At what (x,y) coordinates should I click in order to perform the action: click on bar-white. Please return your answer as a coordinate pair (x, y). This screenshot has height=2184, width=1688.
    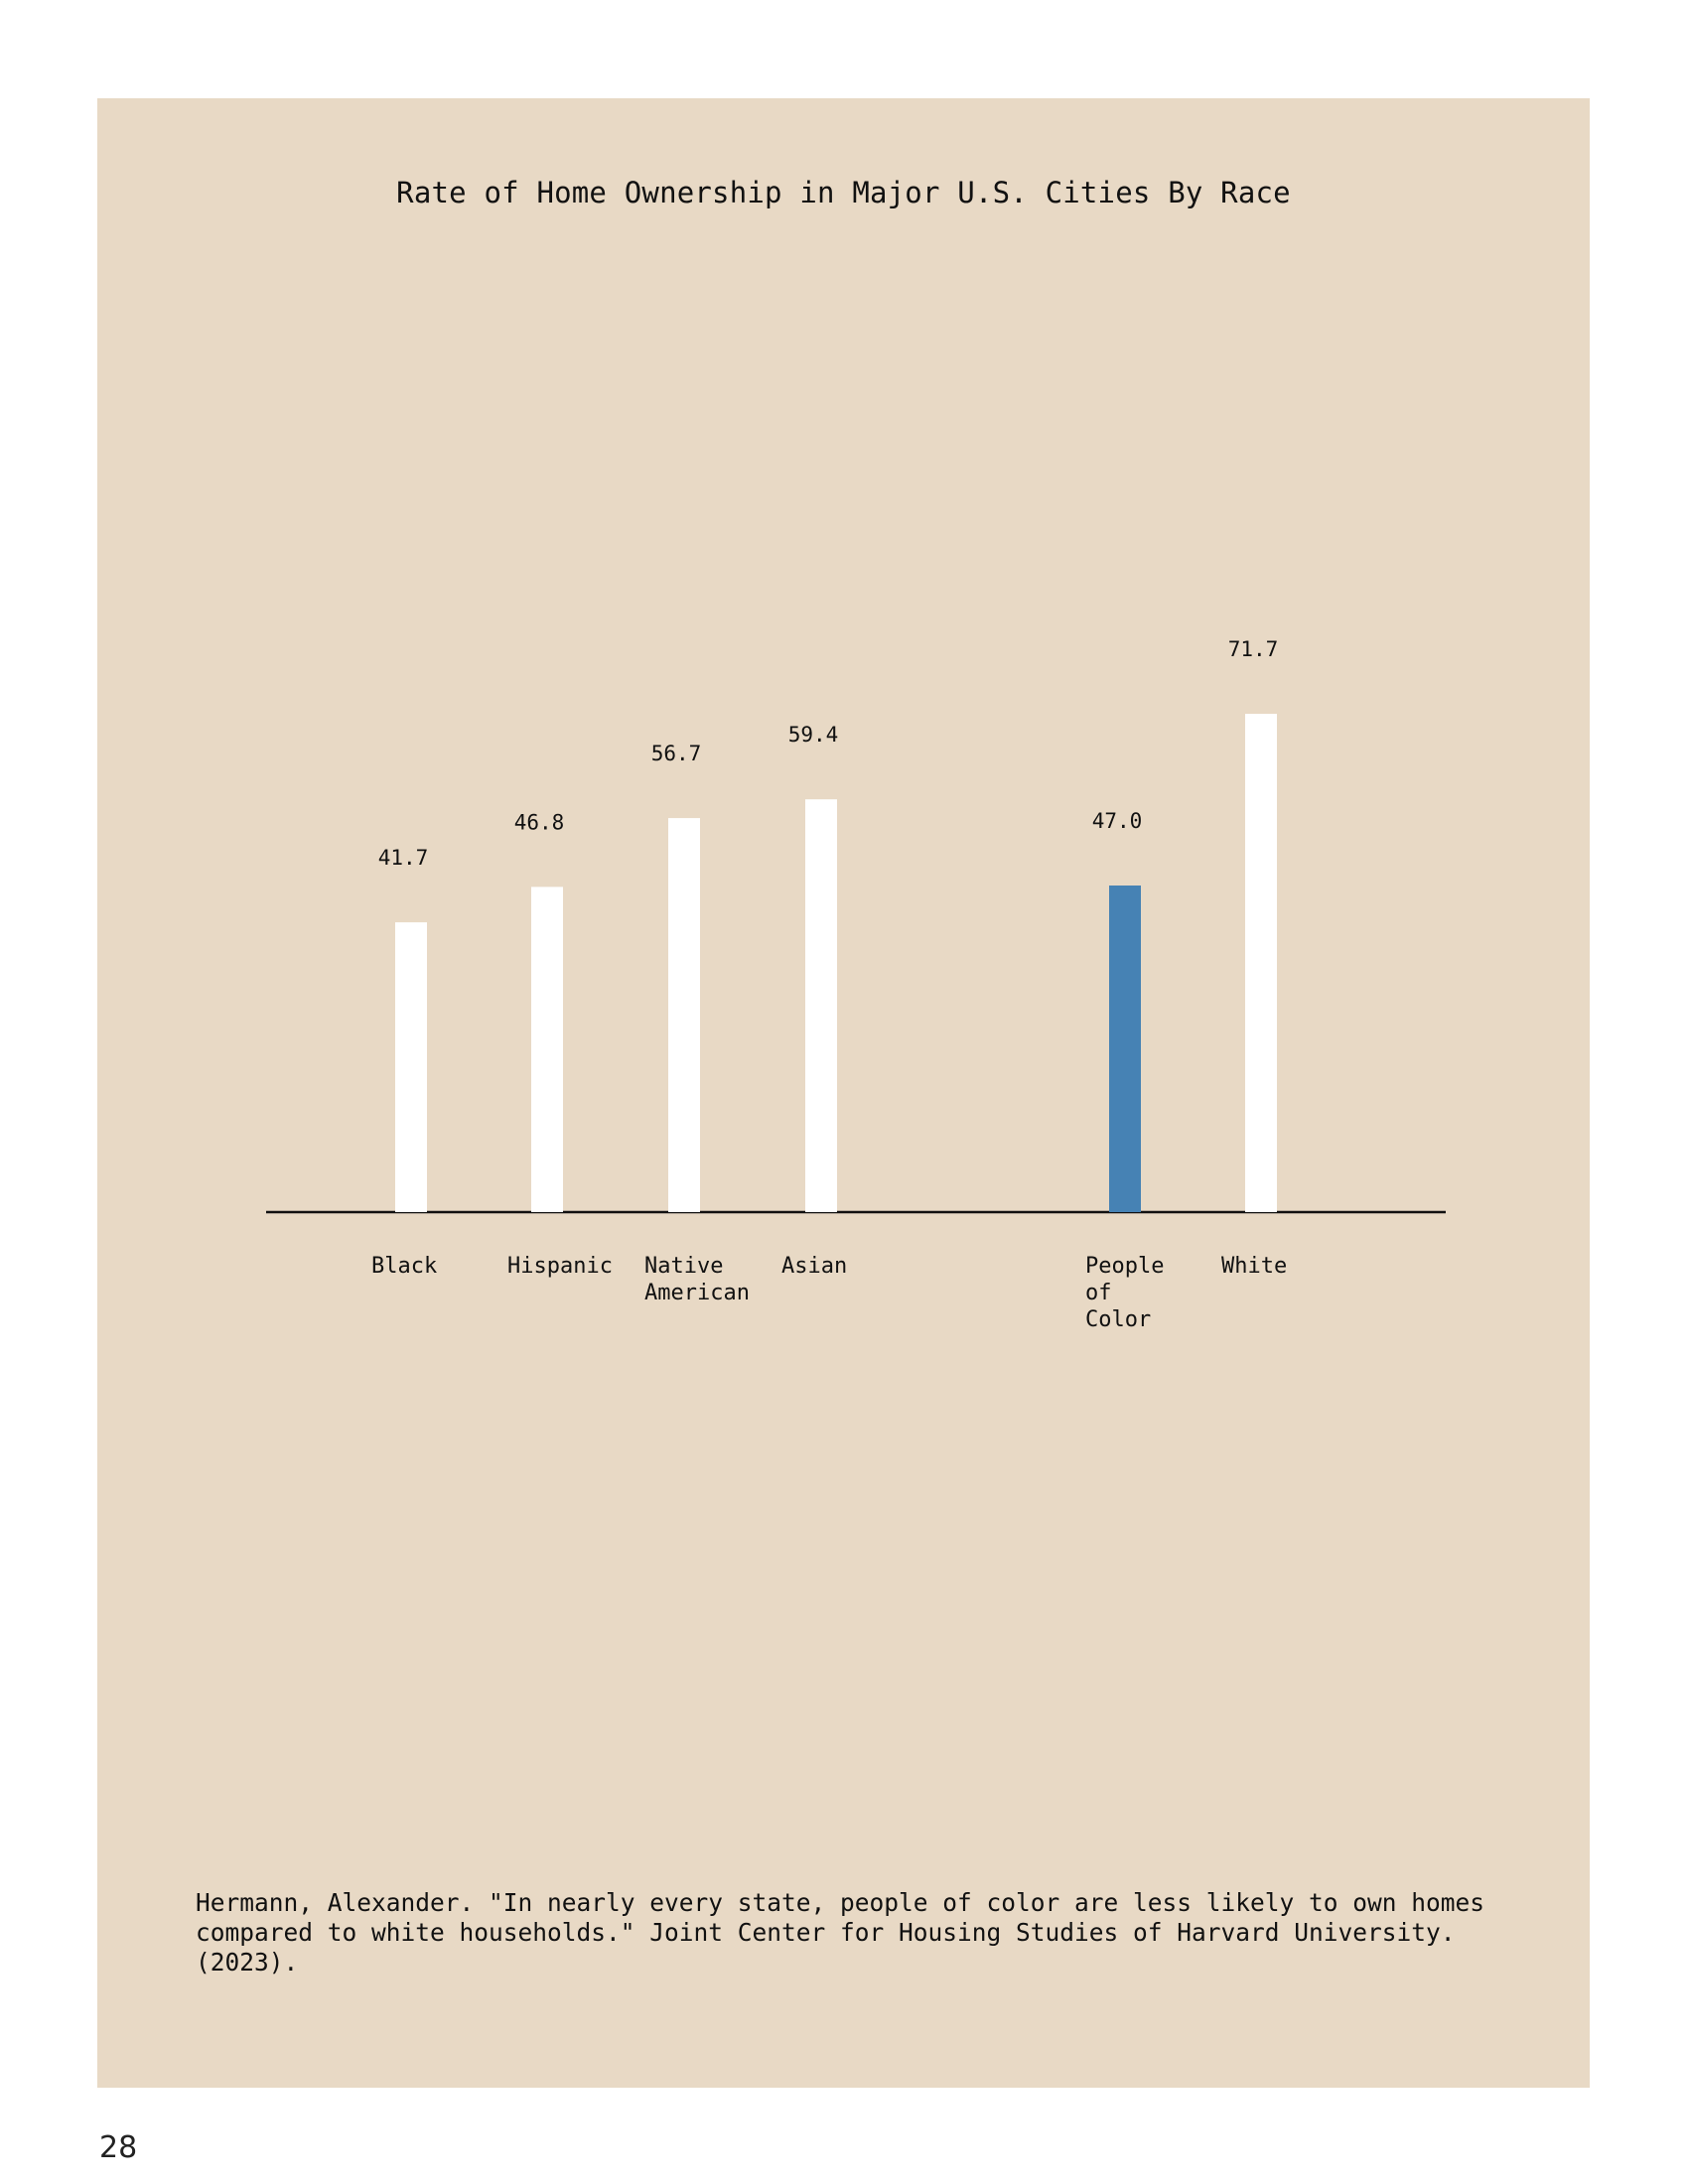
    Looking at the image, I should click on (1261, 963).